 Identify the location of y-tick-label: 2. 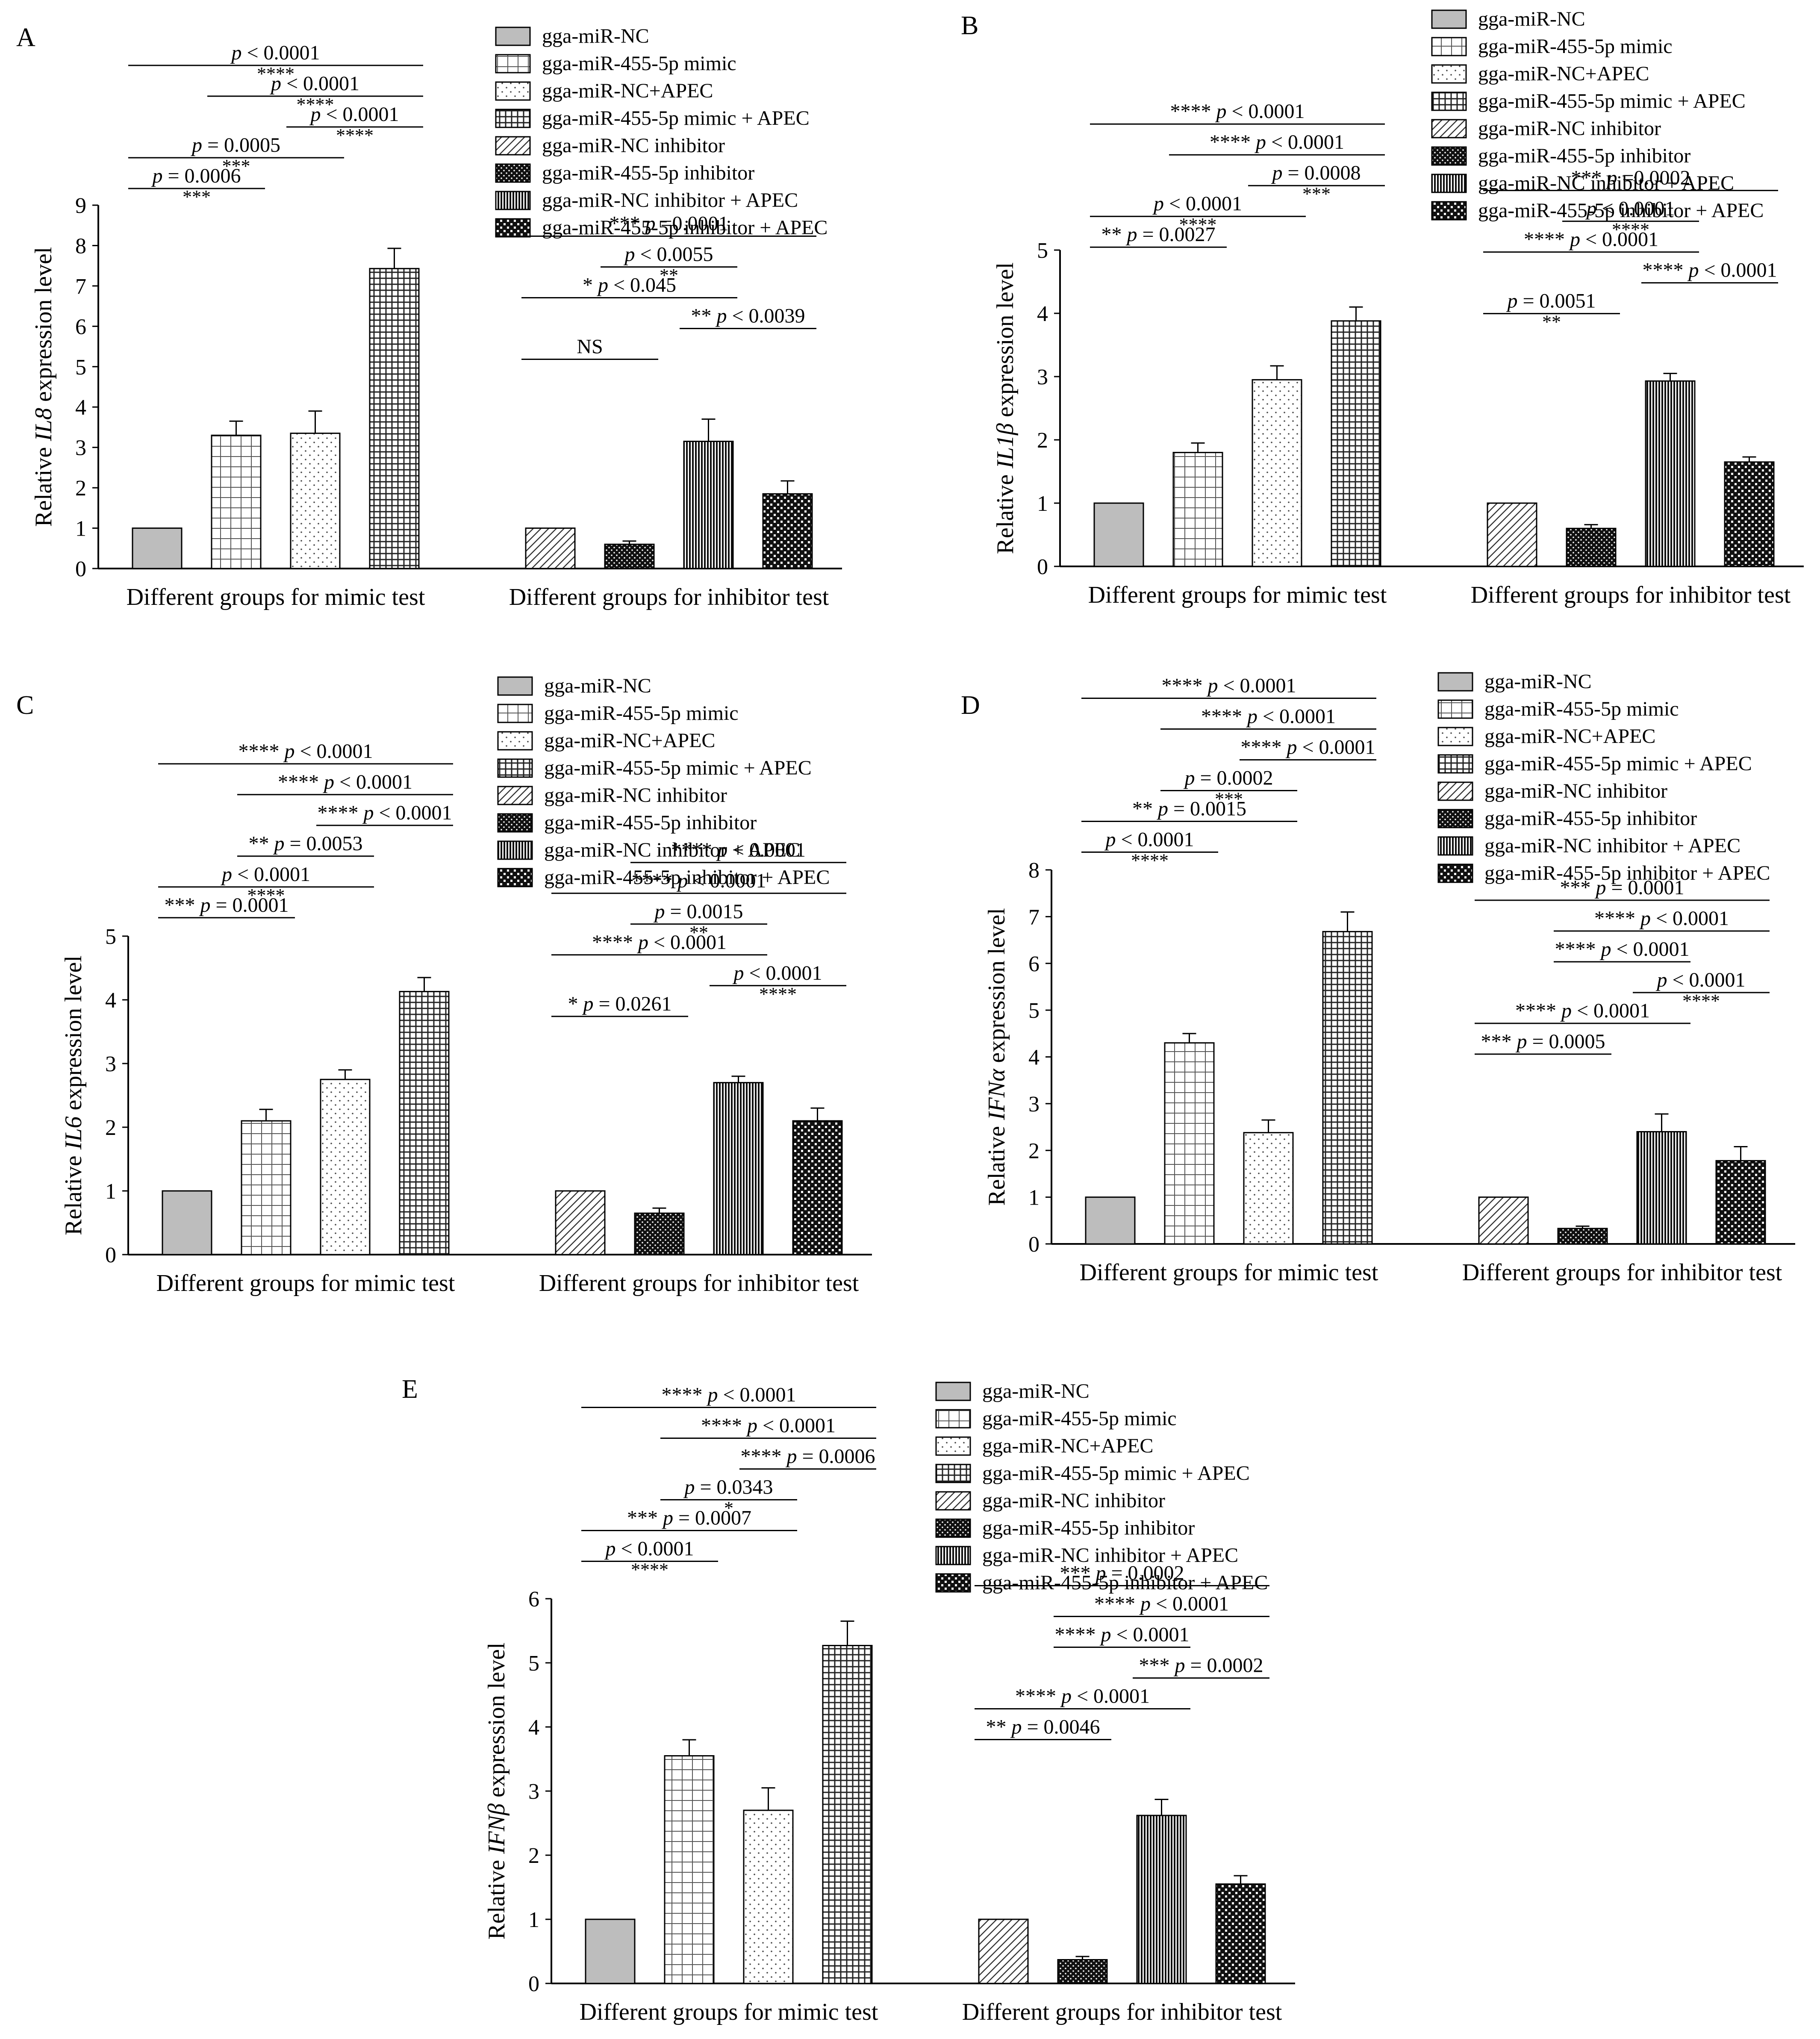
(111, 1128).